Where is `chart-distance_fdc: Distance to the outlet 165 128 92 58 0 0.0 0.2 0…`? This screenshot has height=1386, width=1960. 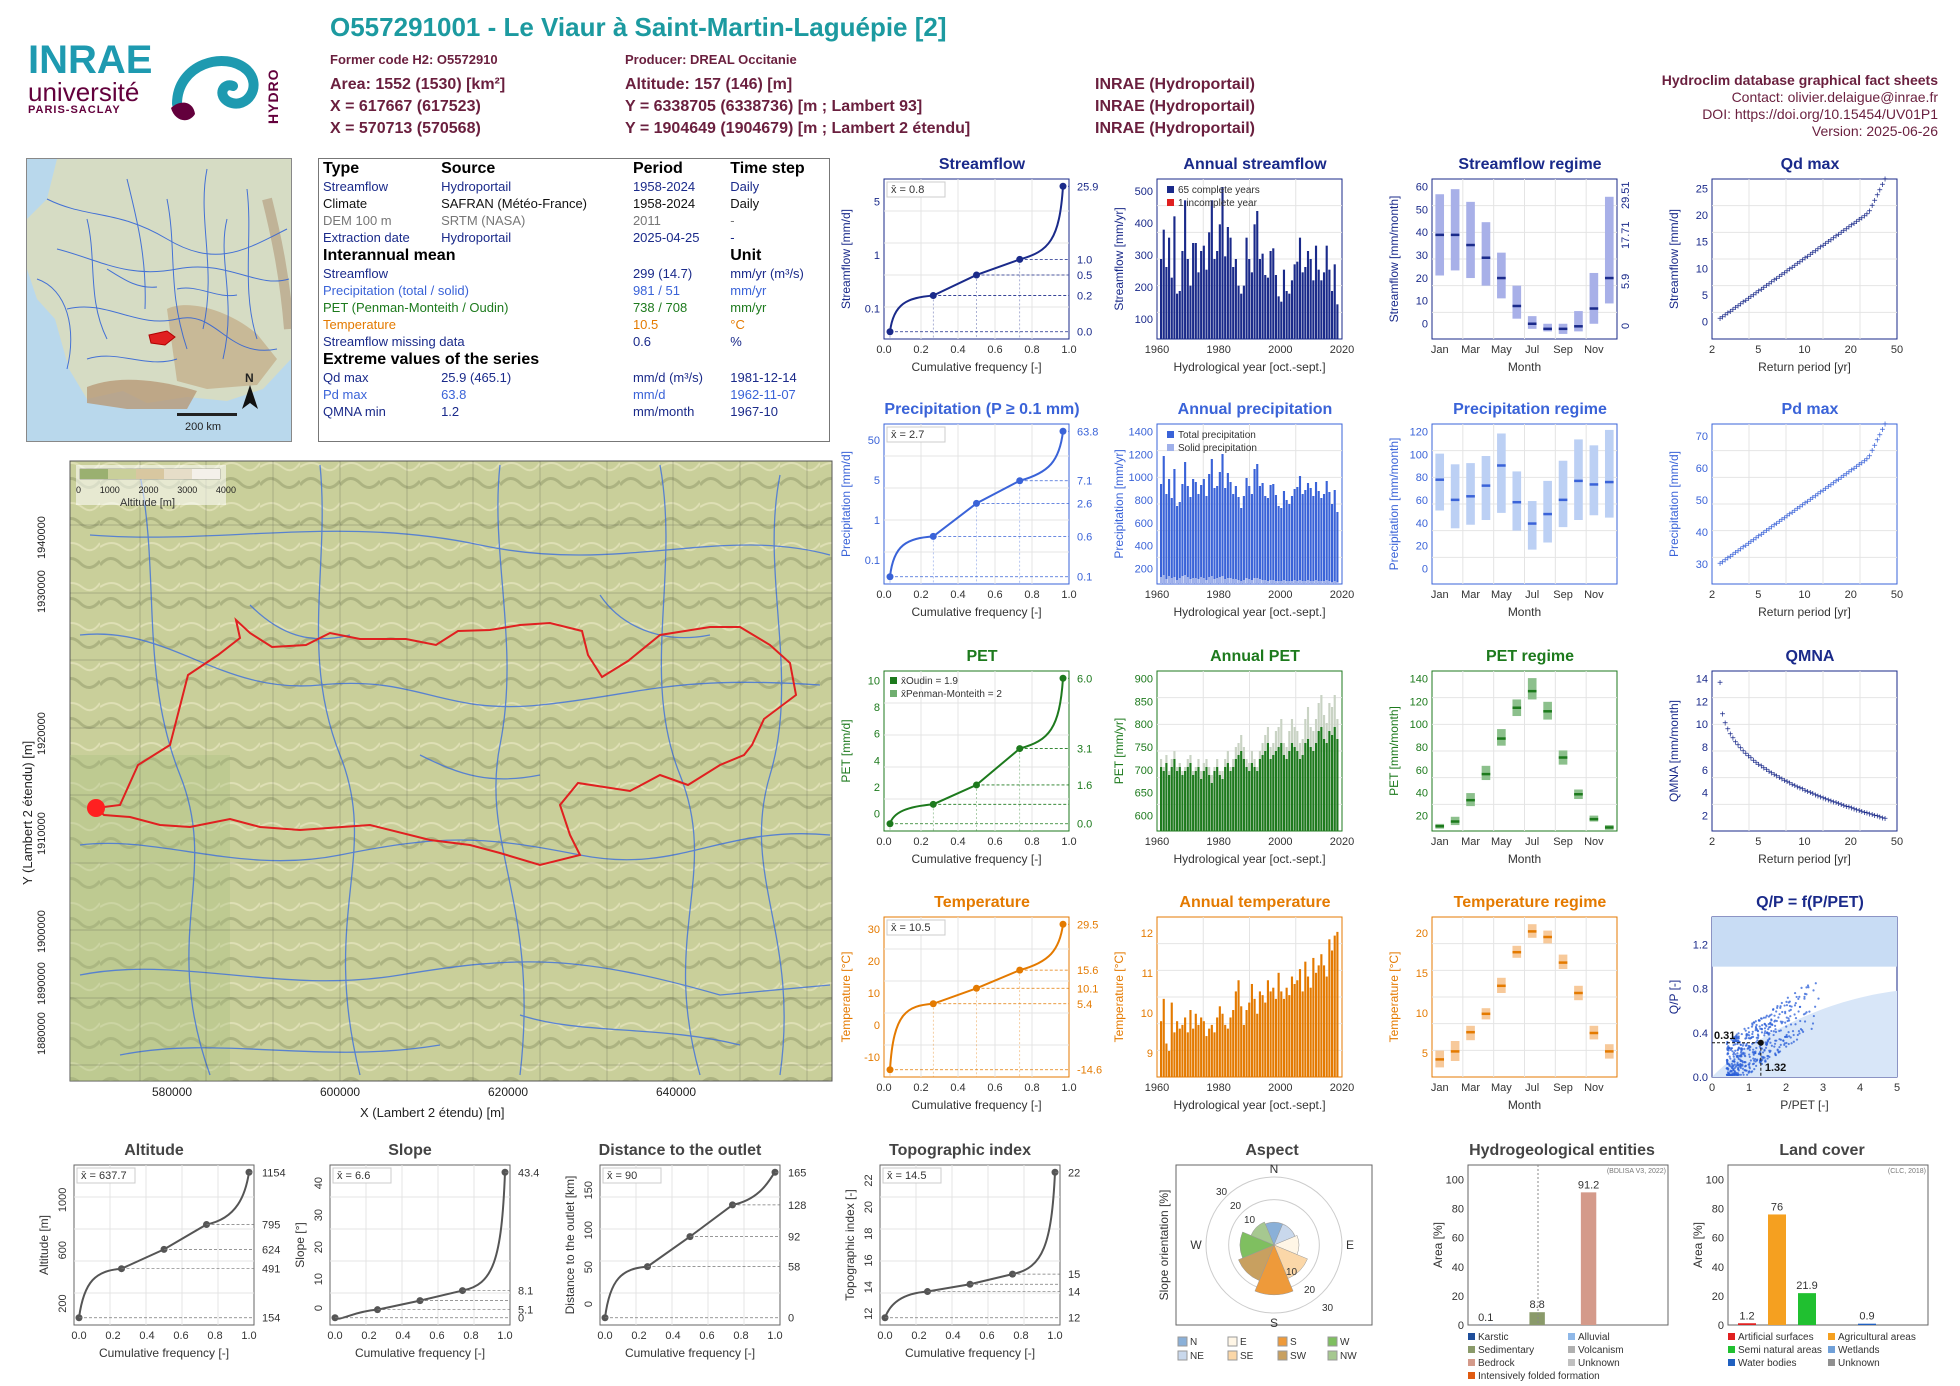 chart-distance_fdc: Distance to the outlet 165 128 92 58 0 0.0 0.2 0… is located at coordinates (684, 1251).